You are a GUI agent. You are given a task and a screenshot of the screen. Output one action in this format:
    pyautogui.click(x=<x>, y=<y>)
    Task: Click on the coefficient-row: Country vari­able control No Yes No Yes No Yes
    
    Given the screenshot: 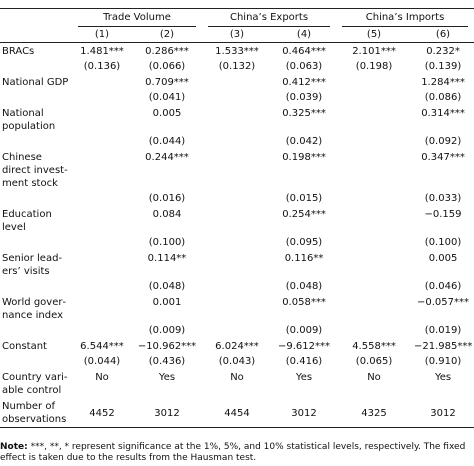 What is the action you would take?
    pyautogui.click(x=237, y=383)
    